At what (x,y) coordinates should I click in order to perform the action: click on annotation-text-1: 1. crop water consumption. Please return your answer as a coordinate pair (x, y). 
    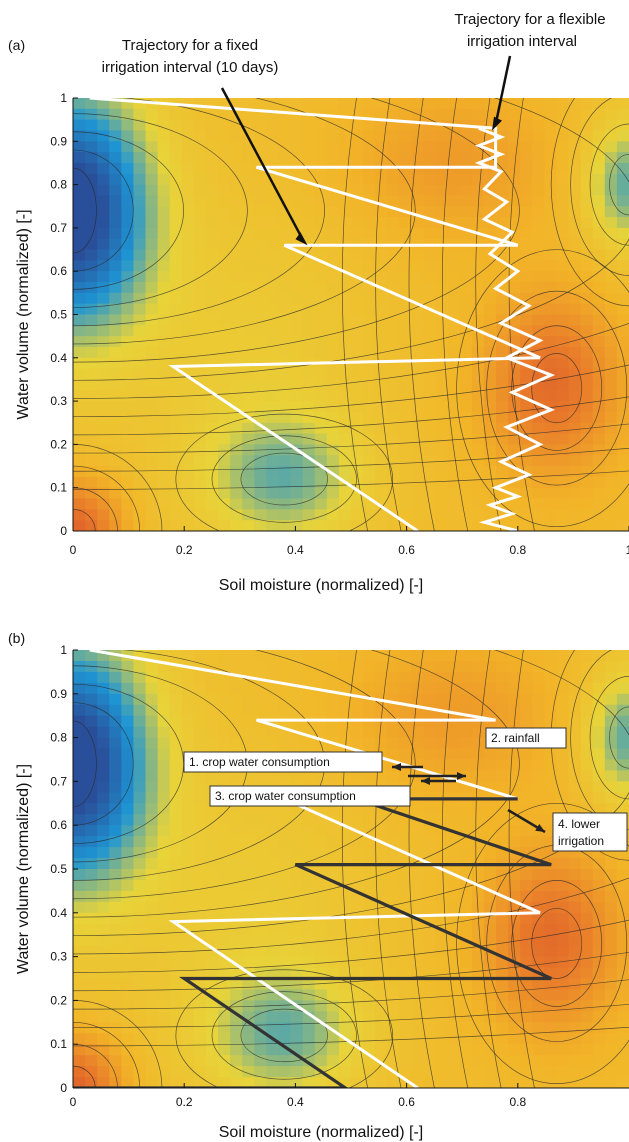
    Looking at the image, I should click on (259, 762).